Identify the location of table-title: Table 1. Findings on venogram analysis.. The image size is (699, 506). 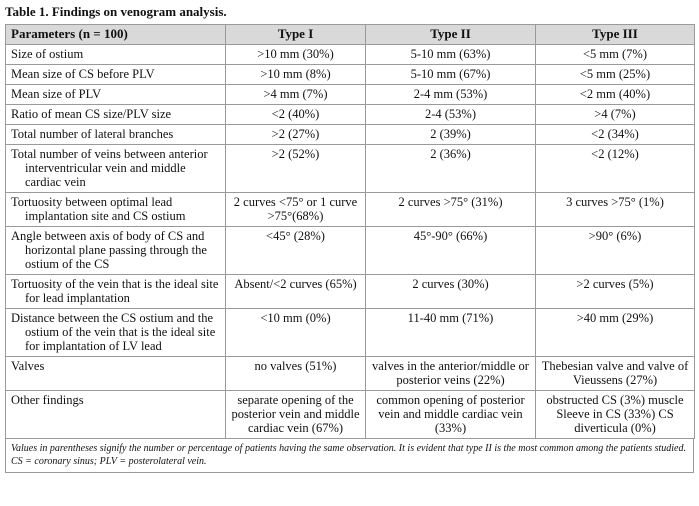
(116, 11).